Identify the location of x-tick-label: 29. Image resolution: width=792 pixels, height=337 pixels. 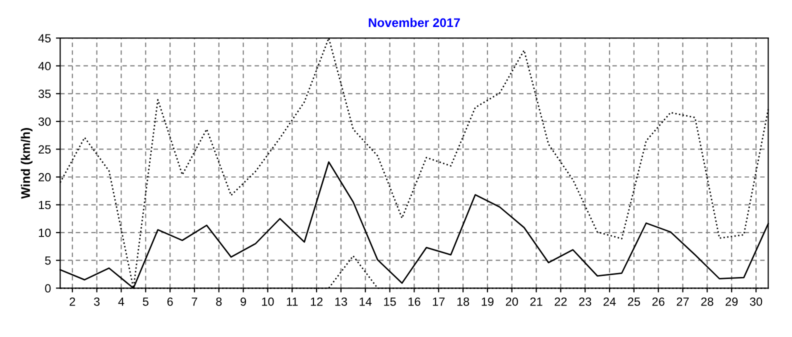
(732, 301).